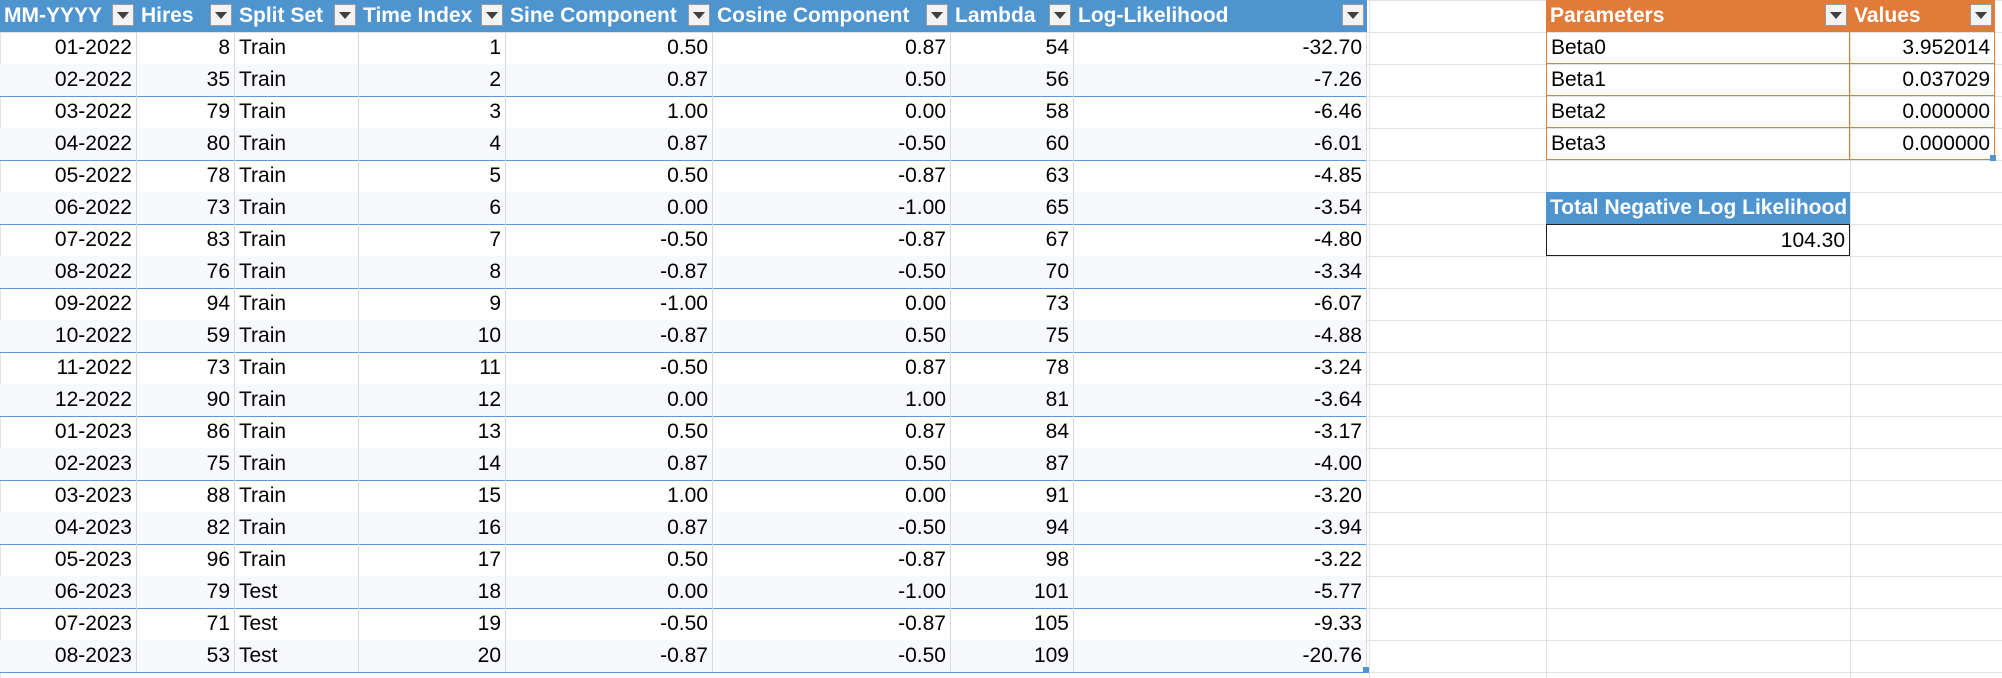 The width and height of the screenshot is (2002, 678). What do you see at coordinates (1220, 464) in the screenshot?
I see `table-cell: -4.00` at bounding box center [1220, 464].